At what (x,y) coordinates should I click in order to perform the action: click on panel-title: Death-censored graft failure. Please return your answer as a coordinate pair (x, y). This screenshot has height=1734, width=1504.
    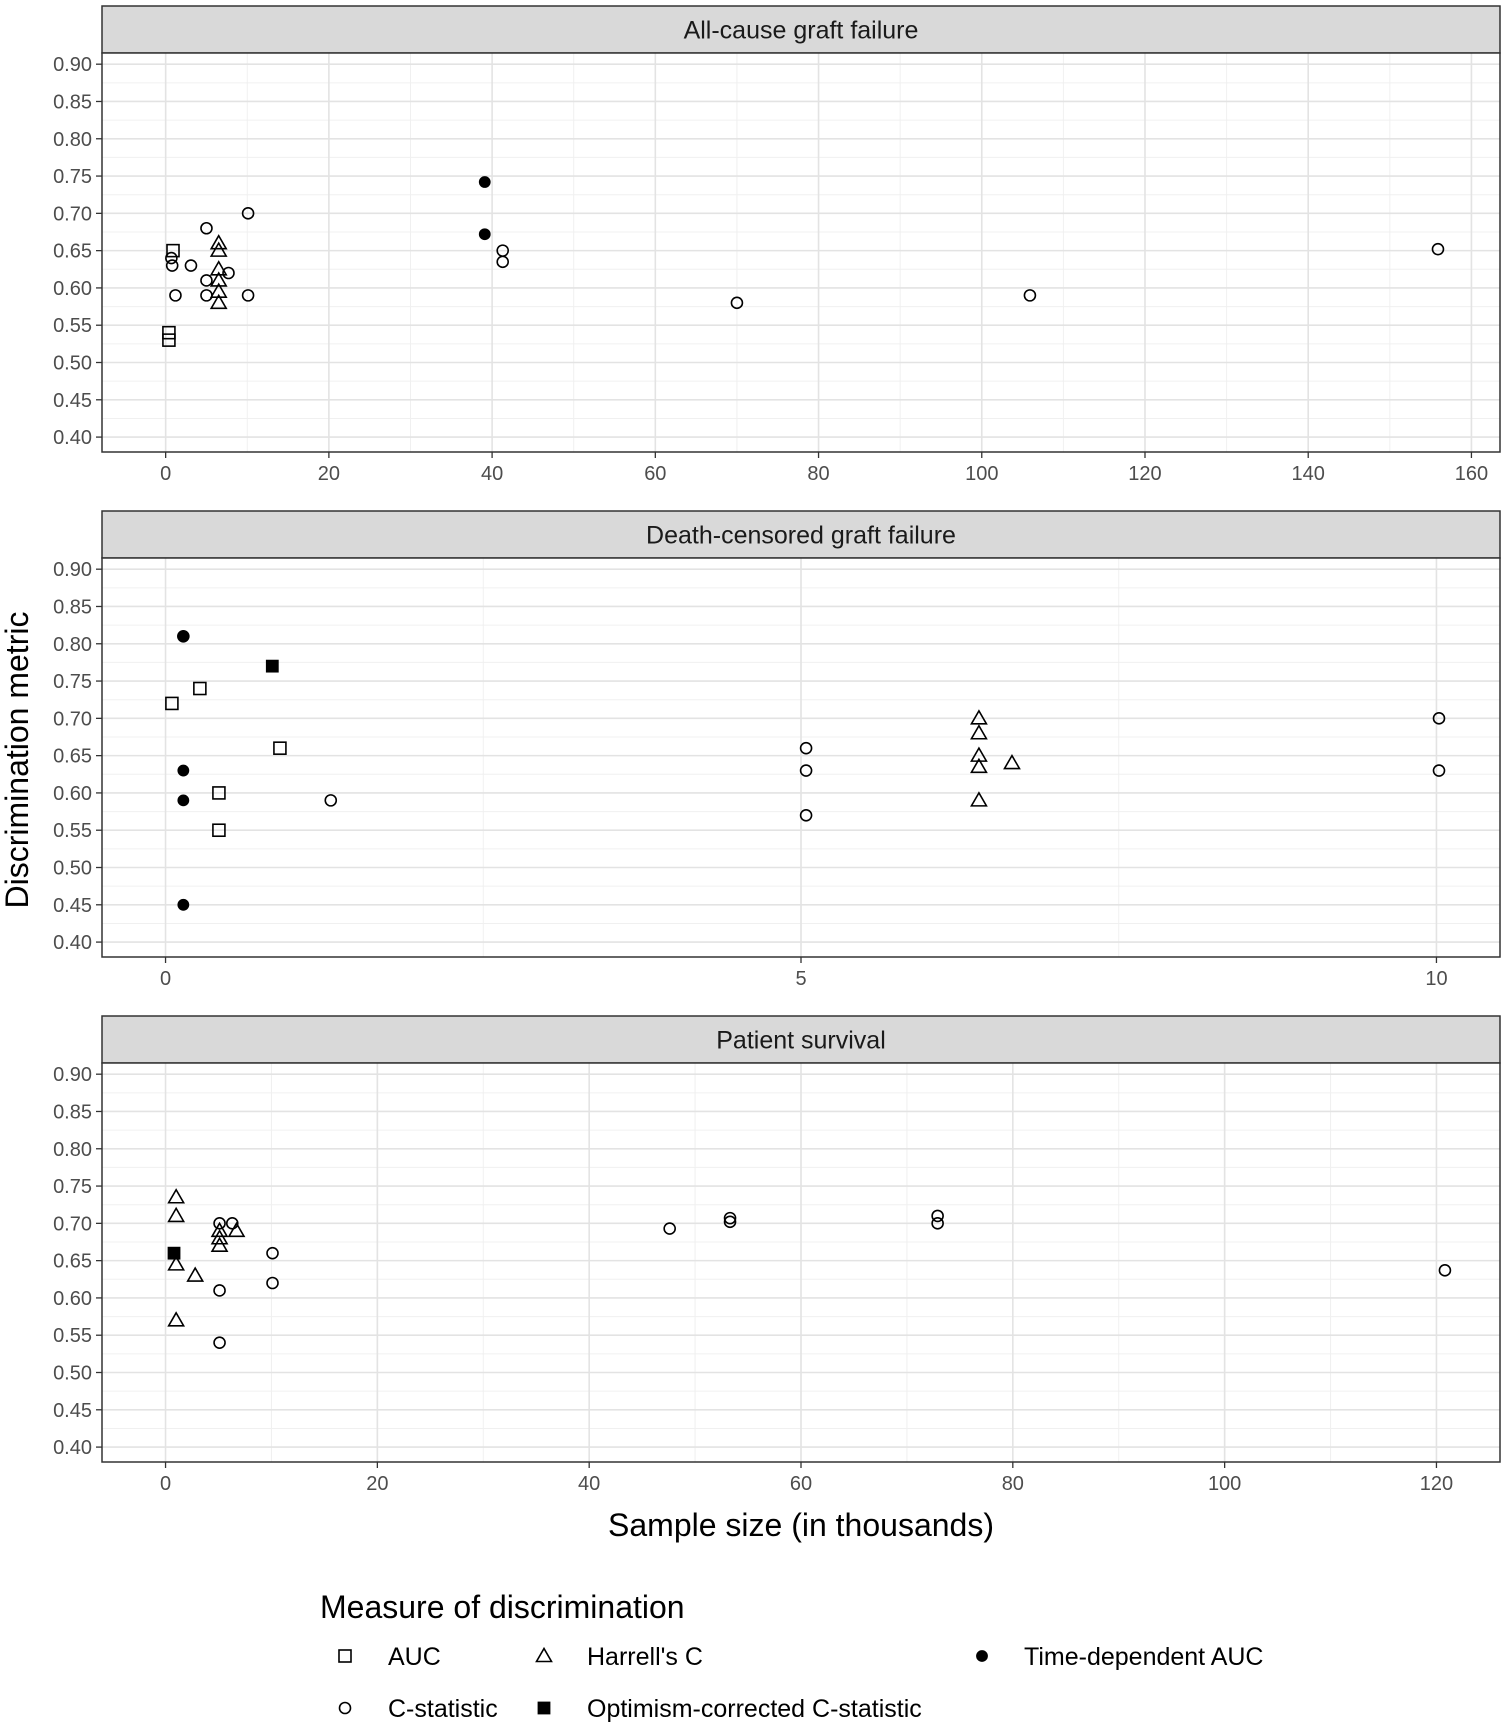
    Looking at the image, I should click on (801, 536).